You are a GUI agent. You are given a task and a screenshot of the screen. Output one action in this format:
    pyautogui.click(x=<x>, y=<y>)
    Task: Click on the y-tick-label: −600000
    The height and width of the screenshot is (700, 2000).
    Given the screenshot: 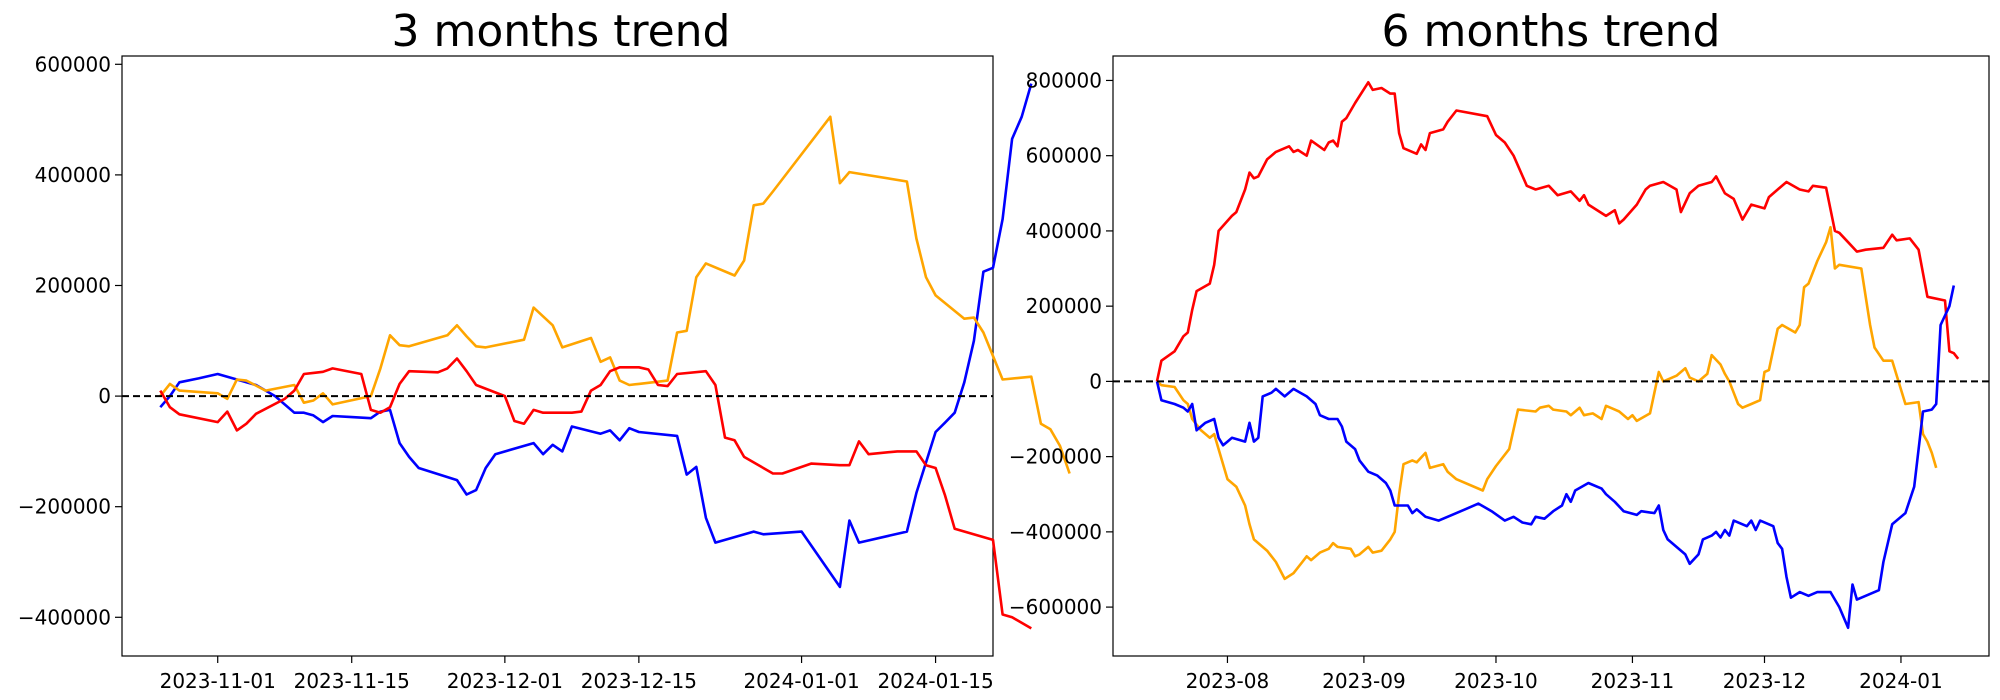 What is the action you would take?
    pyautogui.click(x=1055, y=607)
    